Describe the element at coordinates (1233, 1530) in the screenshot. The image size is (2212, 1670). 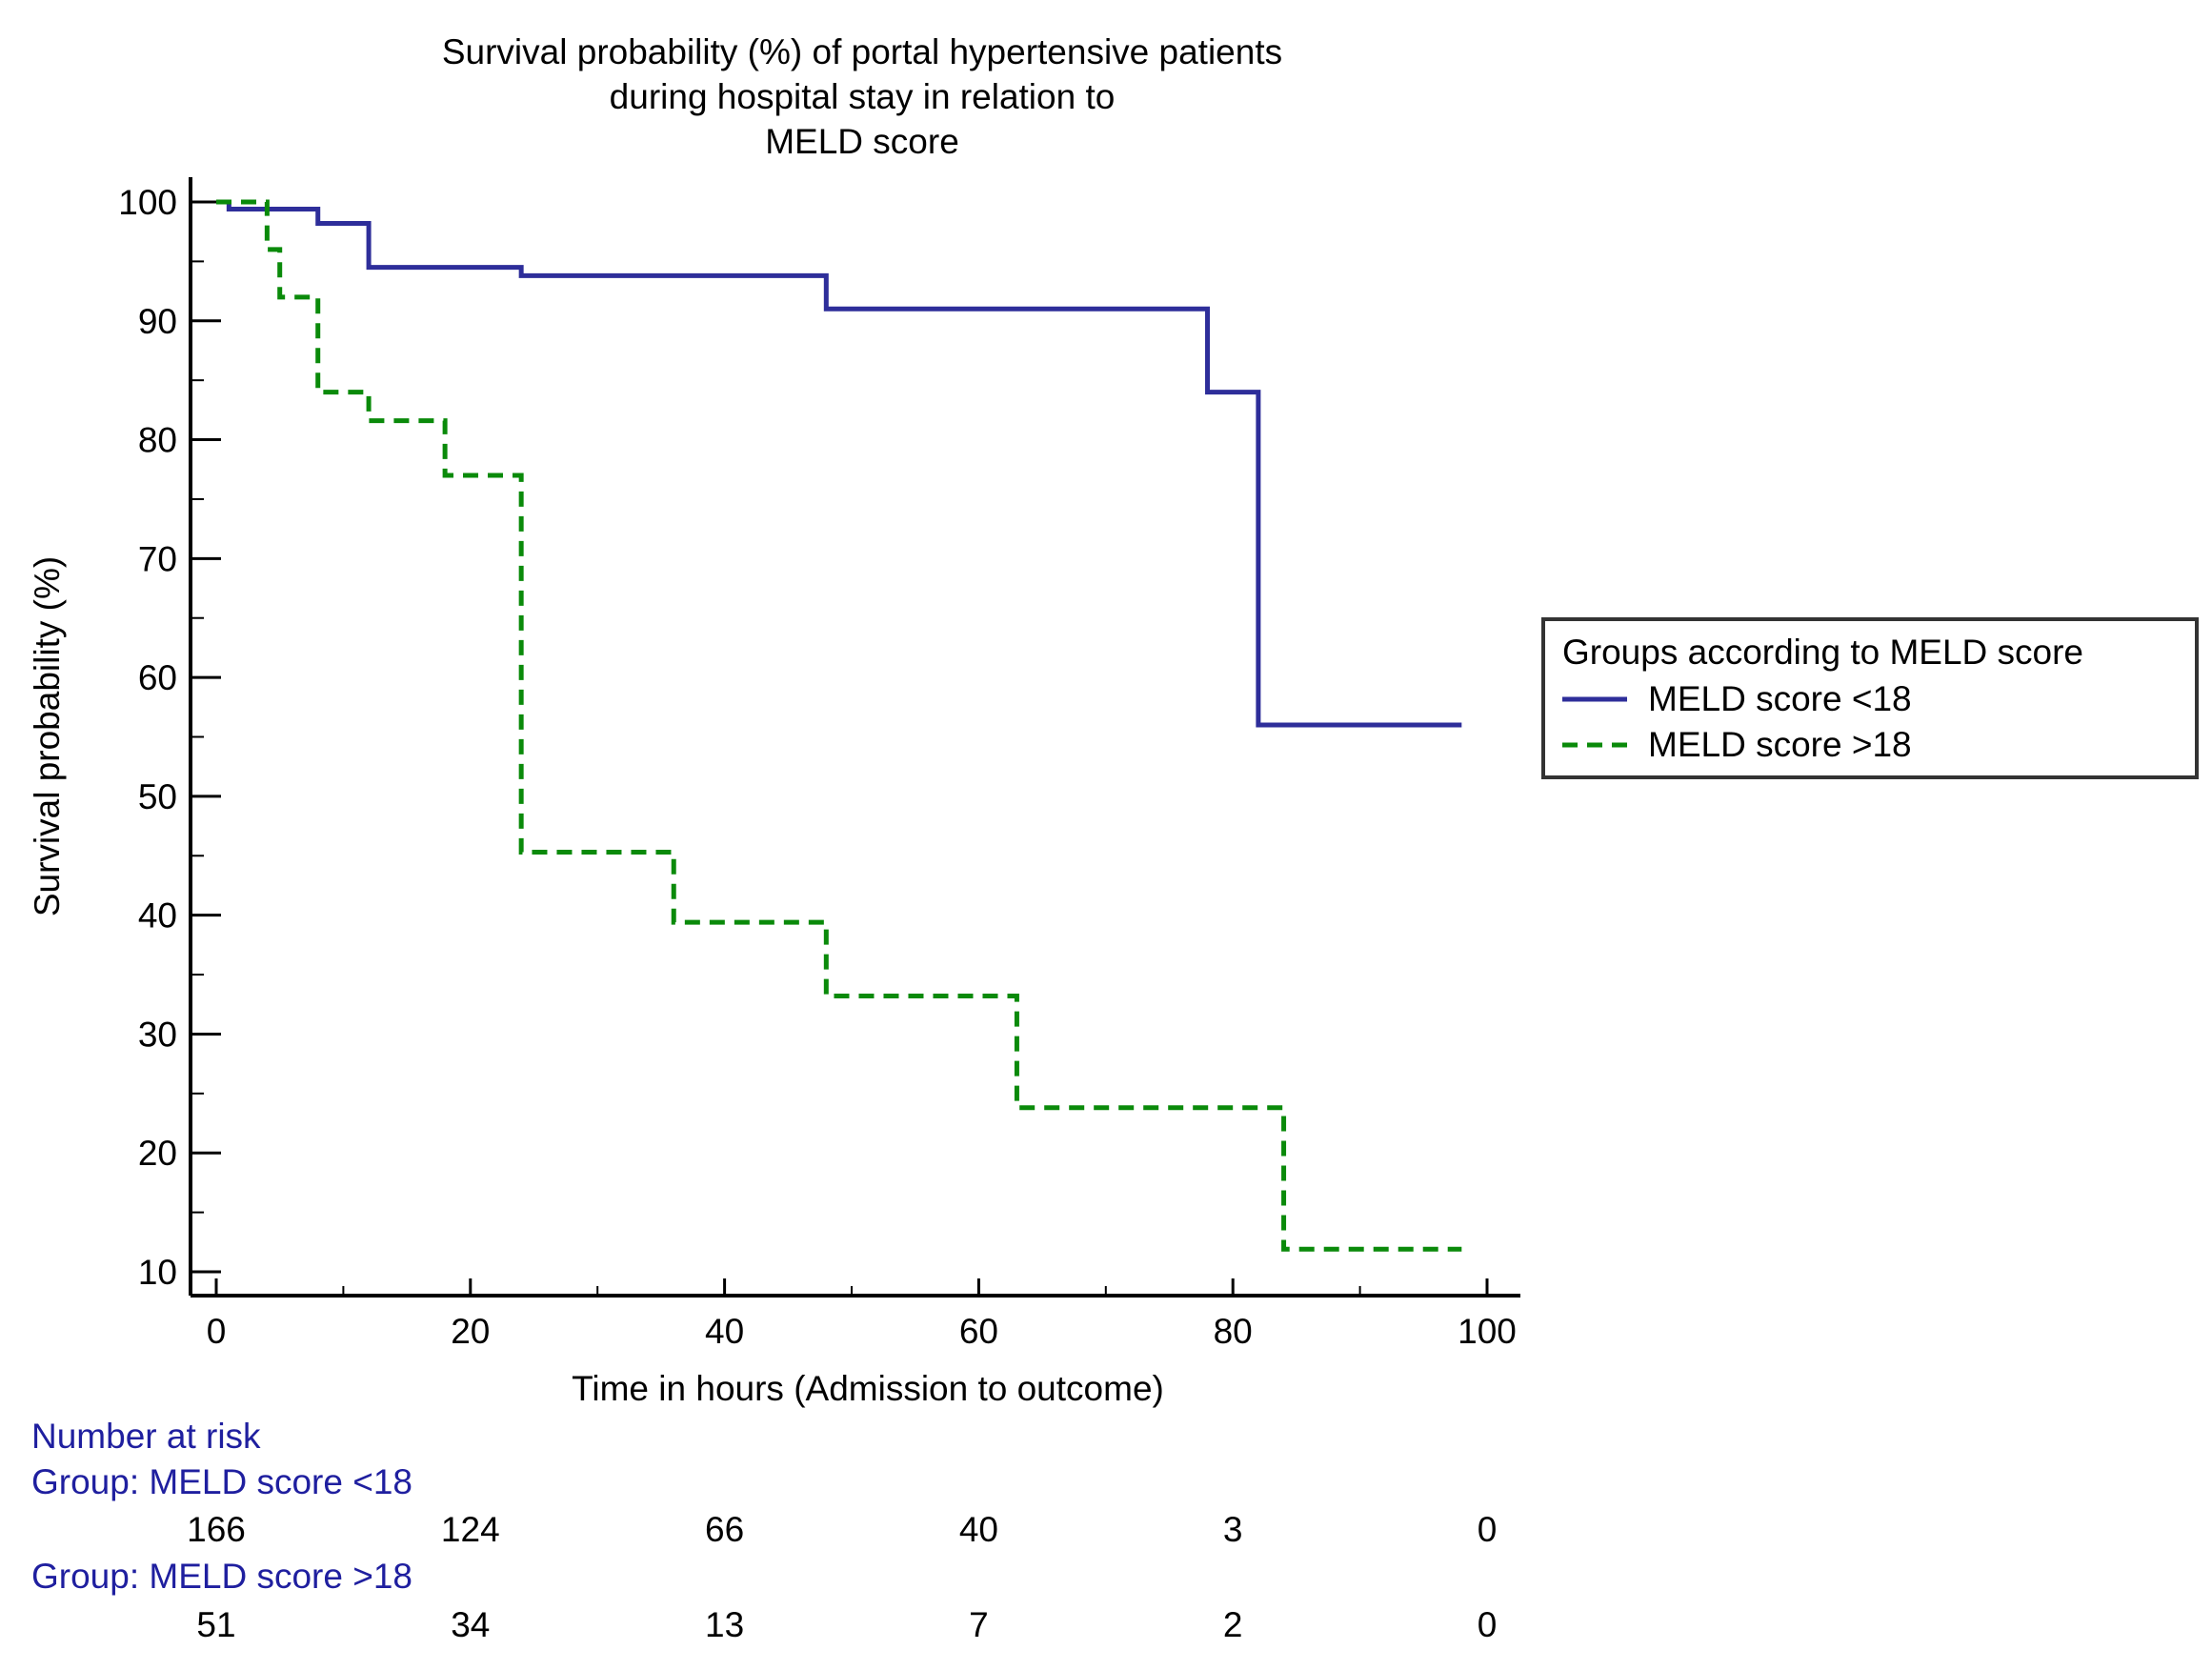
I see `risk-count: 3` at that location.